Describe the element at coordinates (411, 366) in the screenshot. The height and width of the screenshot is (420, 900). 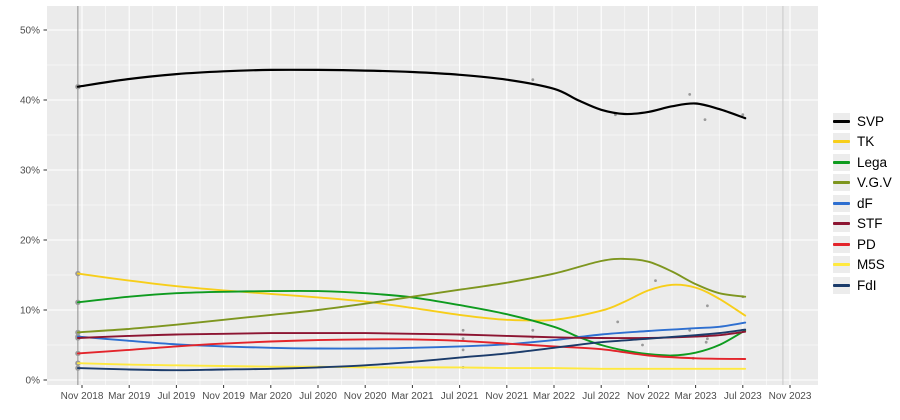
I see `series-line-m5s` at that location.